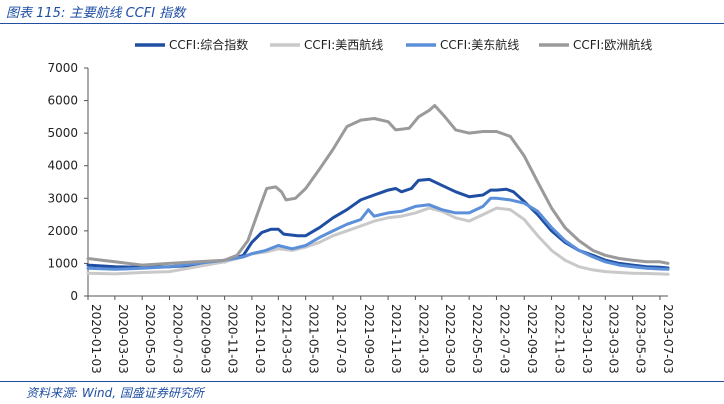 The width and height of the screenshot is (724, 404). What do you see at coordinates (178, 339) in the screenshot?
I see `x-tick-label: 2020-07-03` at bounding box center [178, 339].